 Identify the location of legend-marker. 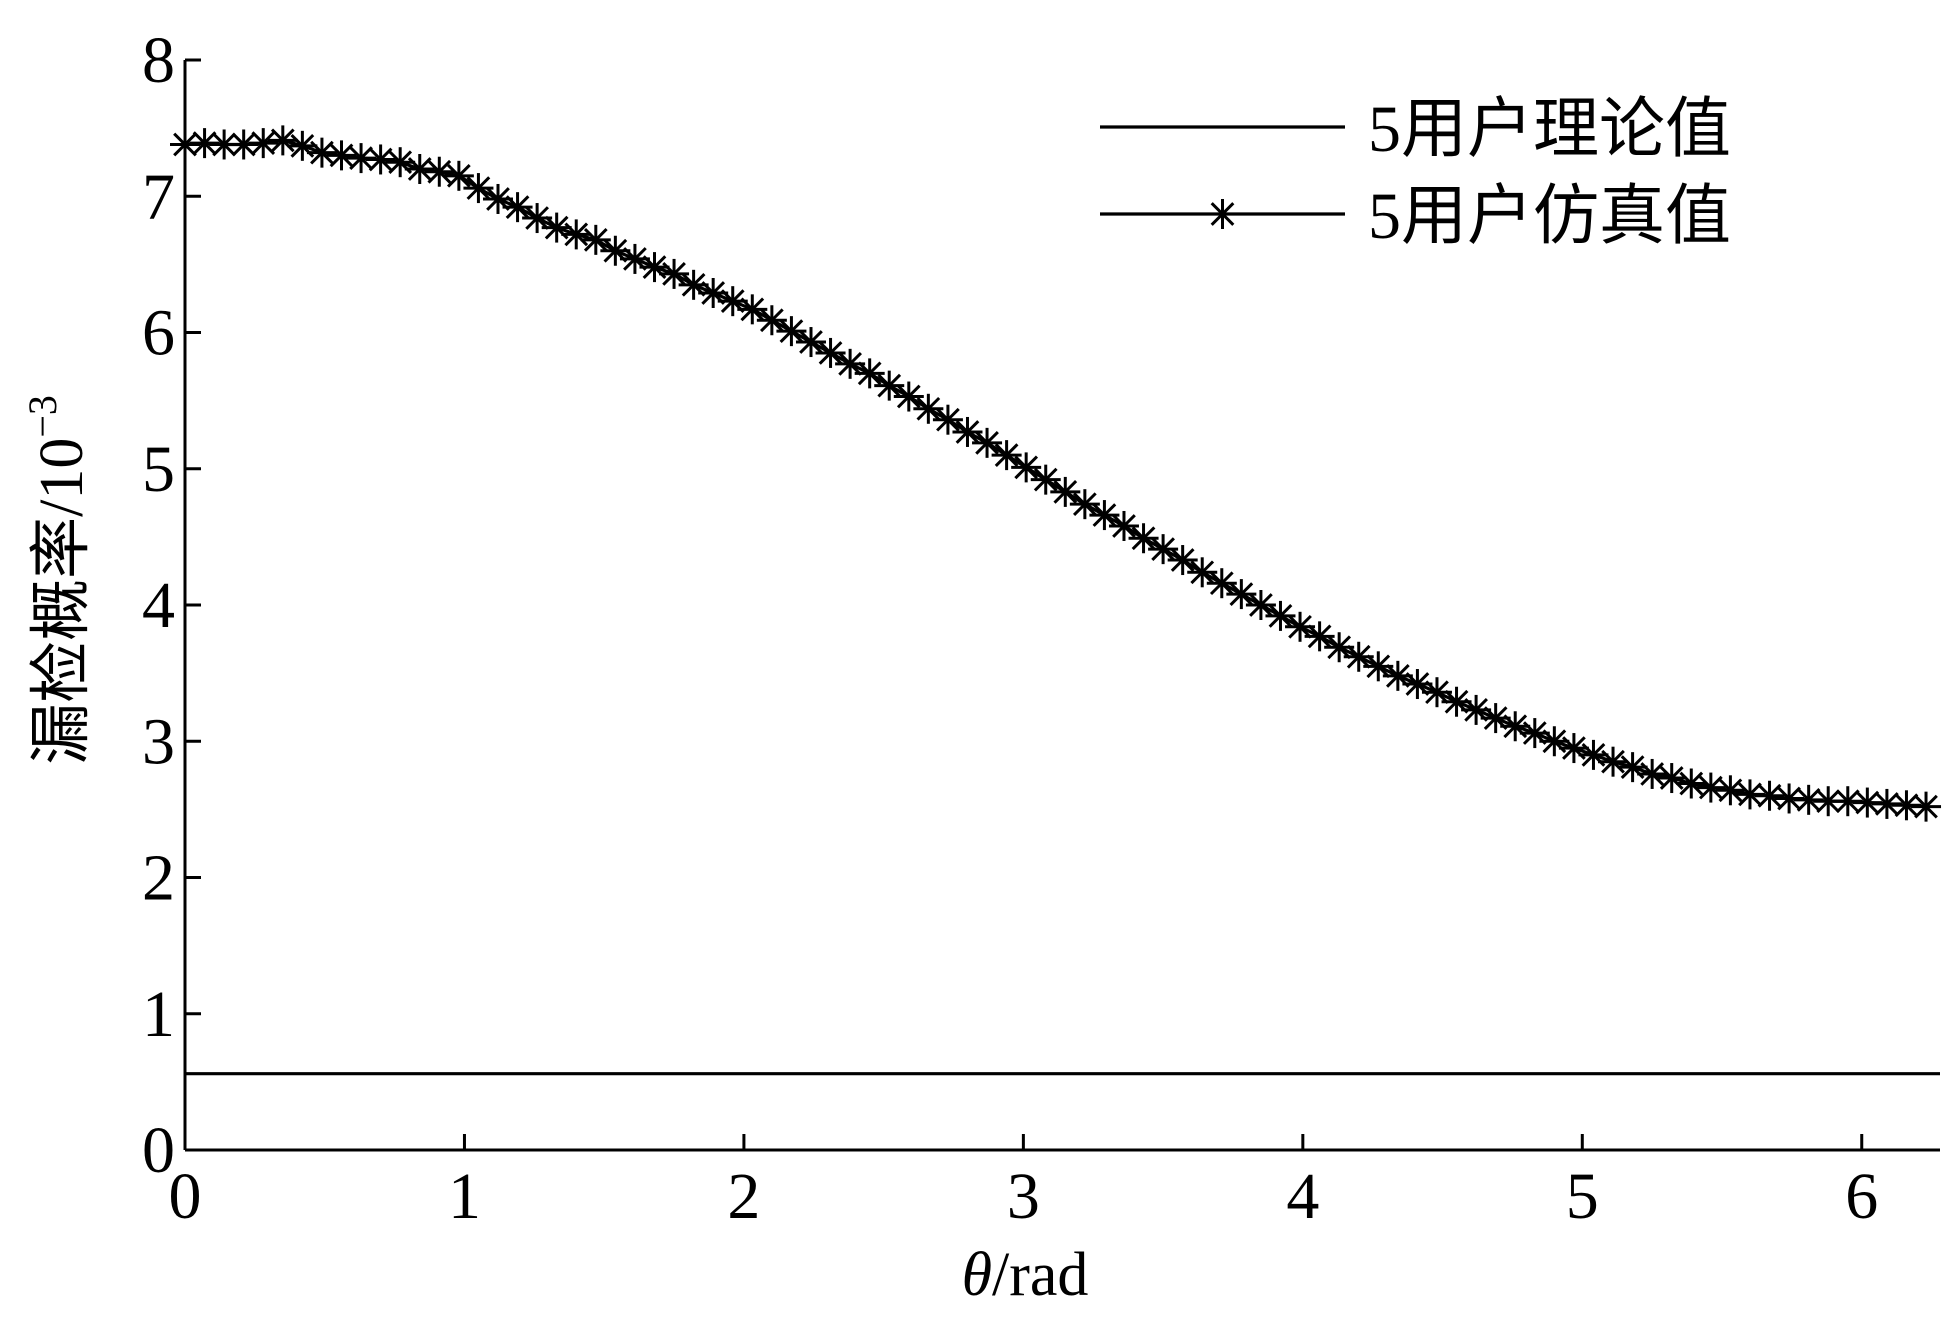
(1222, 214).